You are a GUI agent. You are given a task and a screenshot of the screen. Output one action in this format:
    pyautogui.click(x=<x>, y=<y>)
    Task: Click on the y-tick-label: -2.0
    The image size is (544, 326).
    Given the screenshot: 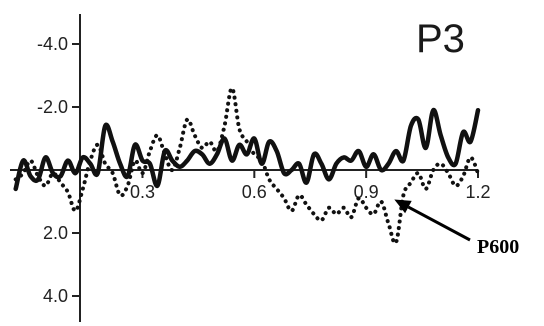 What is the action you would take?
    pyautogui.click(x=52, y=107)
    